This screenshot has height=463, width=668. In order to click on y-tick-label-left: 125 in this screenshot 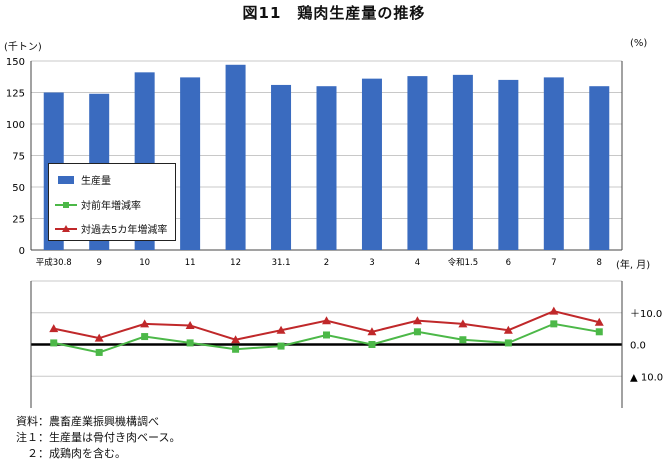, I will do `click(15, 94)`.